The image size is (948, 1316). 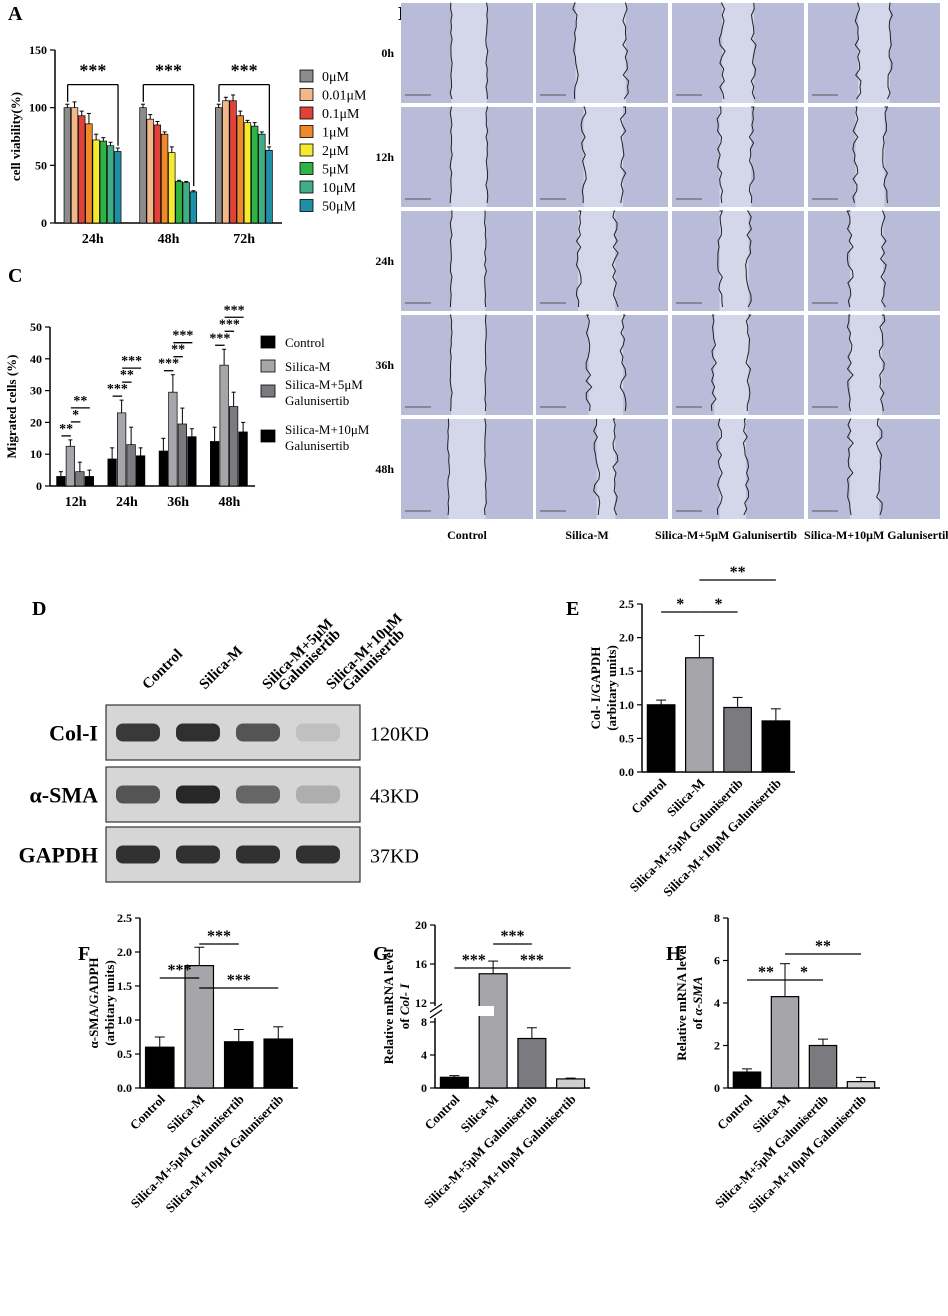 What do you see at coordinates (726, 535) in the screenshot?
I see `b-group-label: Silica-M+5μM Galunisertib` at bounding box center [726, 535].